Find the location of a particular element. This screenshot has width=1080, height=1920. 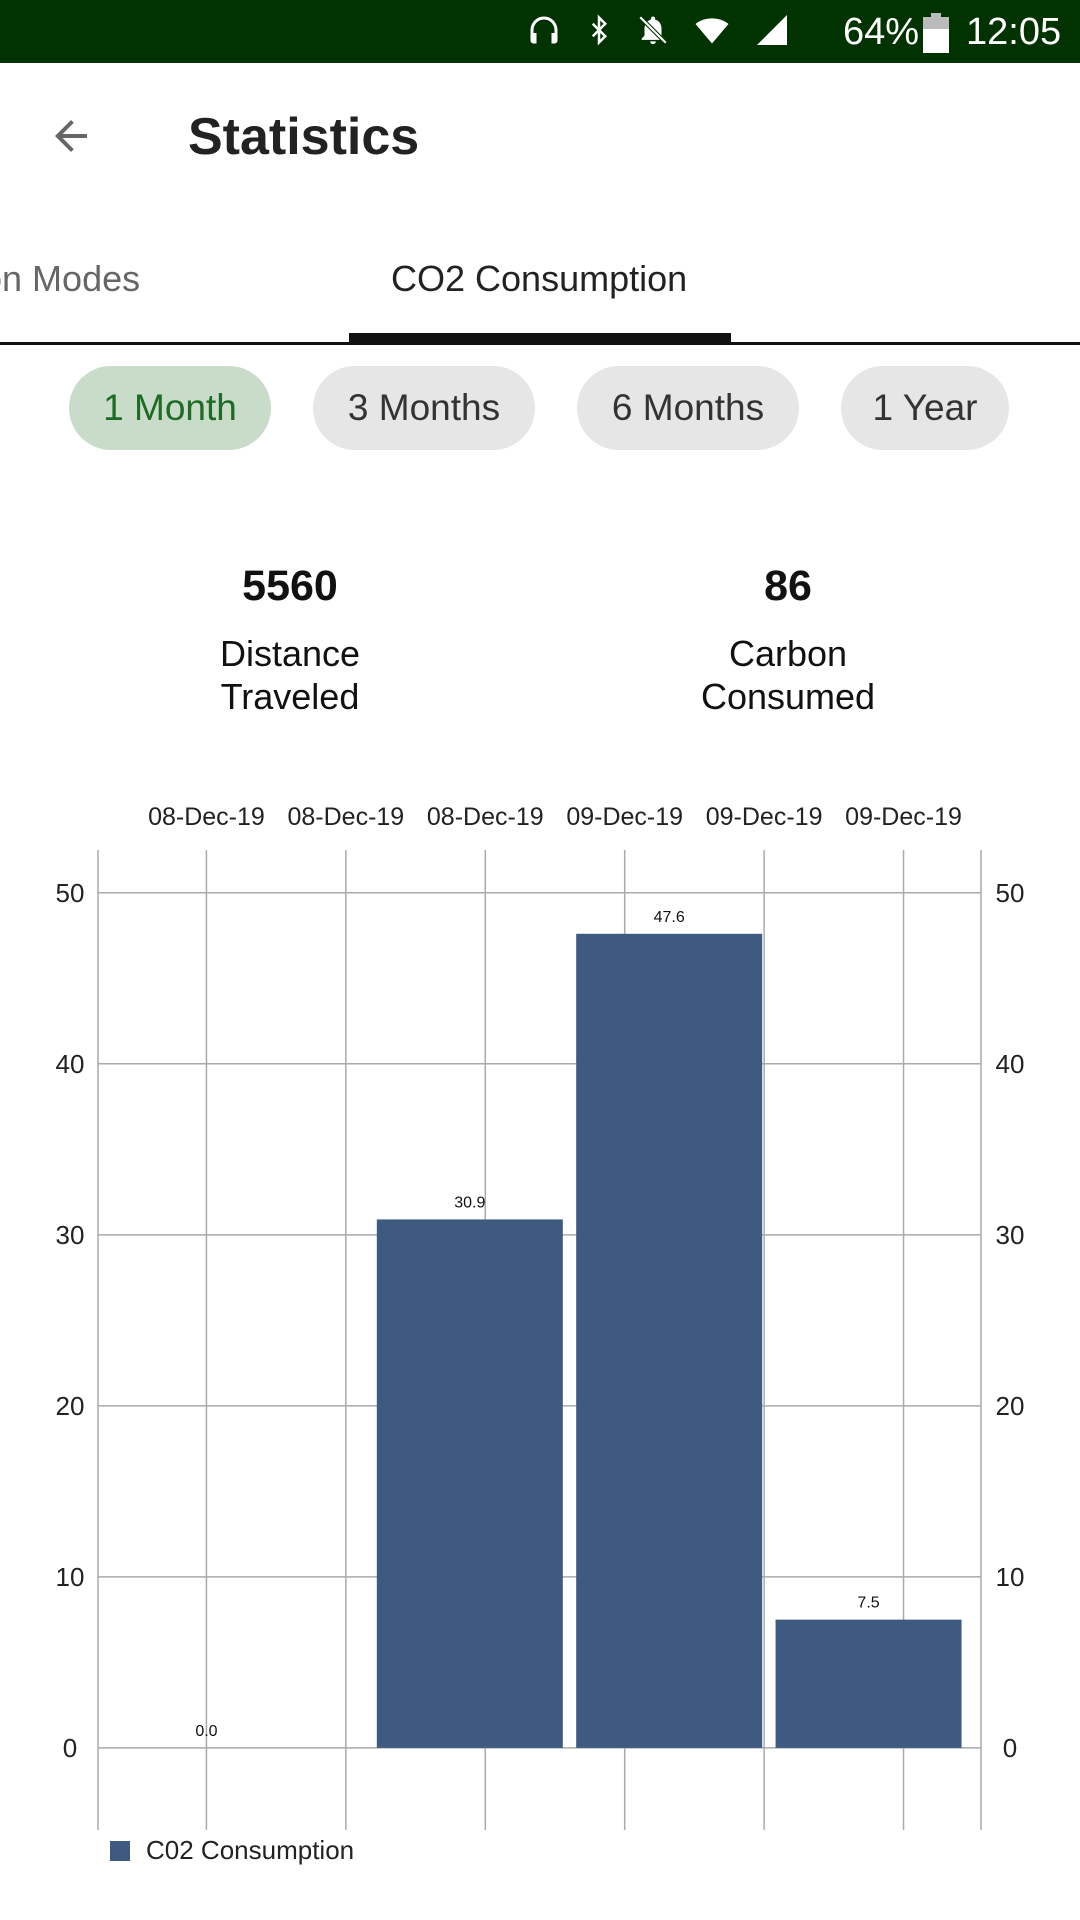

chip-3-months: 3 Months is located at coordinates (424, 408).